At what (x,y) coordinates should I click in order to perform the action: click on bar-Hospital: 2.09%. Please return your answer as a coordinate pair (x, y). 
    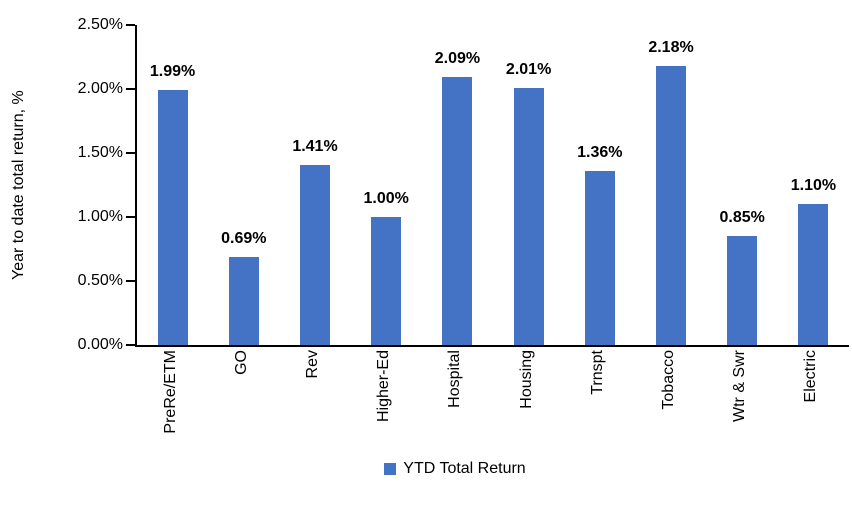
    Looking at the image, I should click on (457, 197).